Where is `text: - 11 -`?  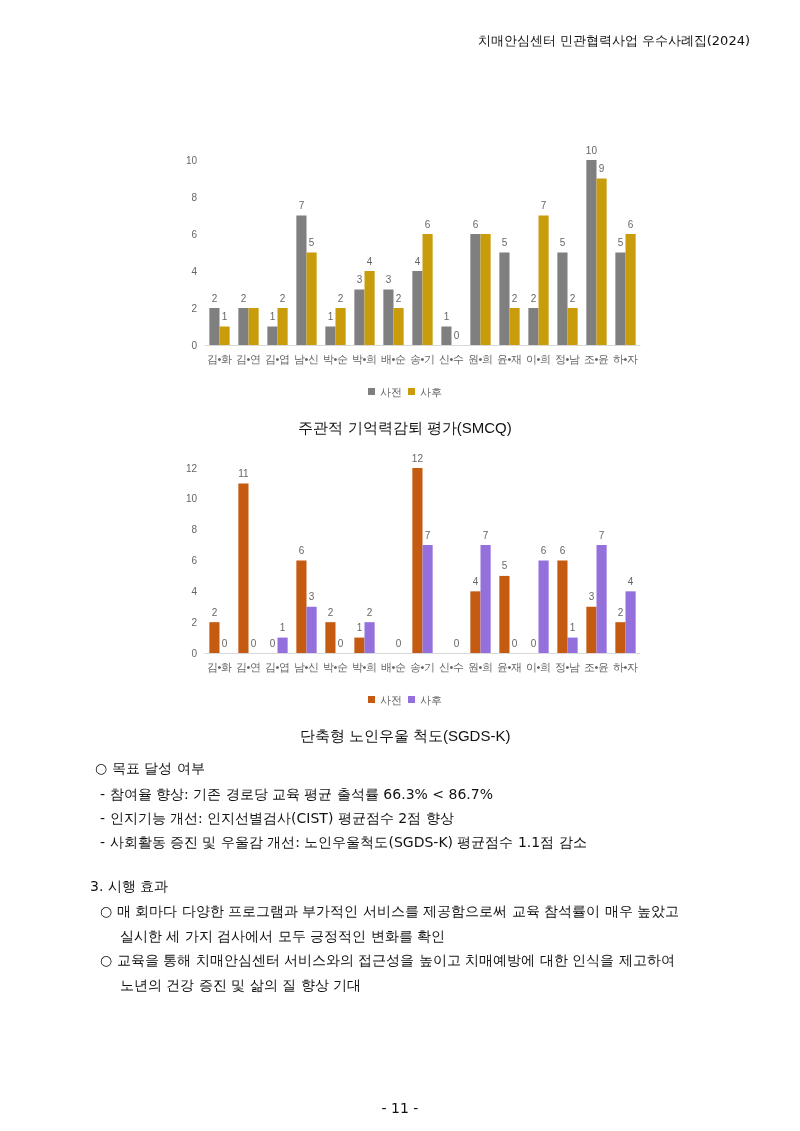 text: - 11 - is located at coordinates (400, 1108).